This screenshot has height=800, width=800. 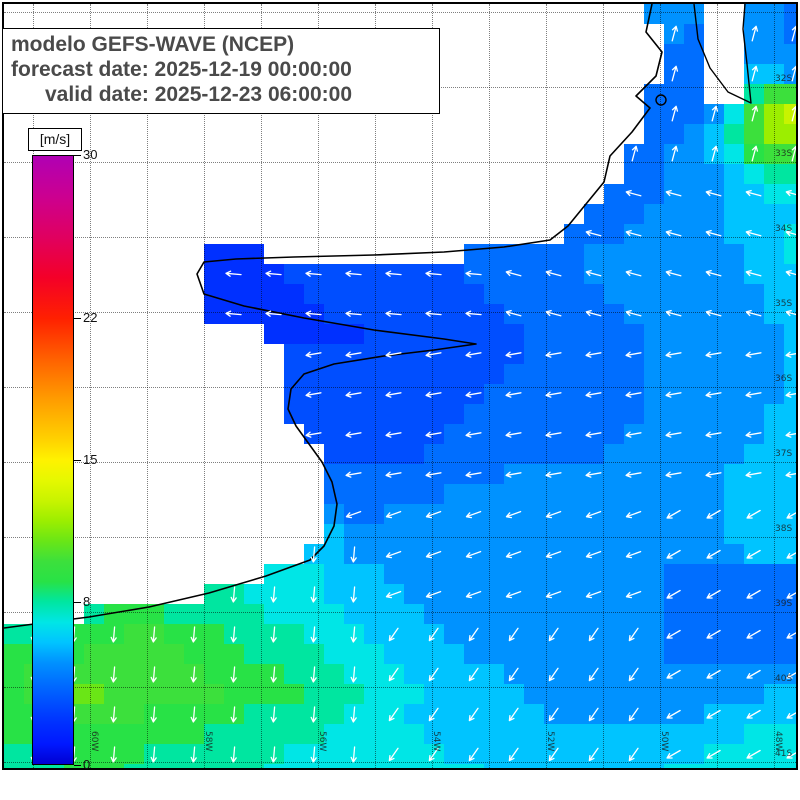 What do you see at coordinates (400, 462) in the screenshot?
I see `parallel-gridline` at bounding box center [400, 462].